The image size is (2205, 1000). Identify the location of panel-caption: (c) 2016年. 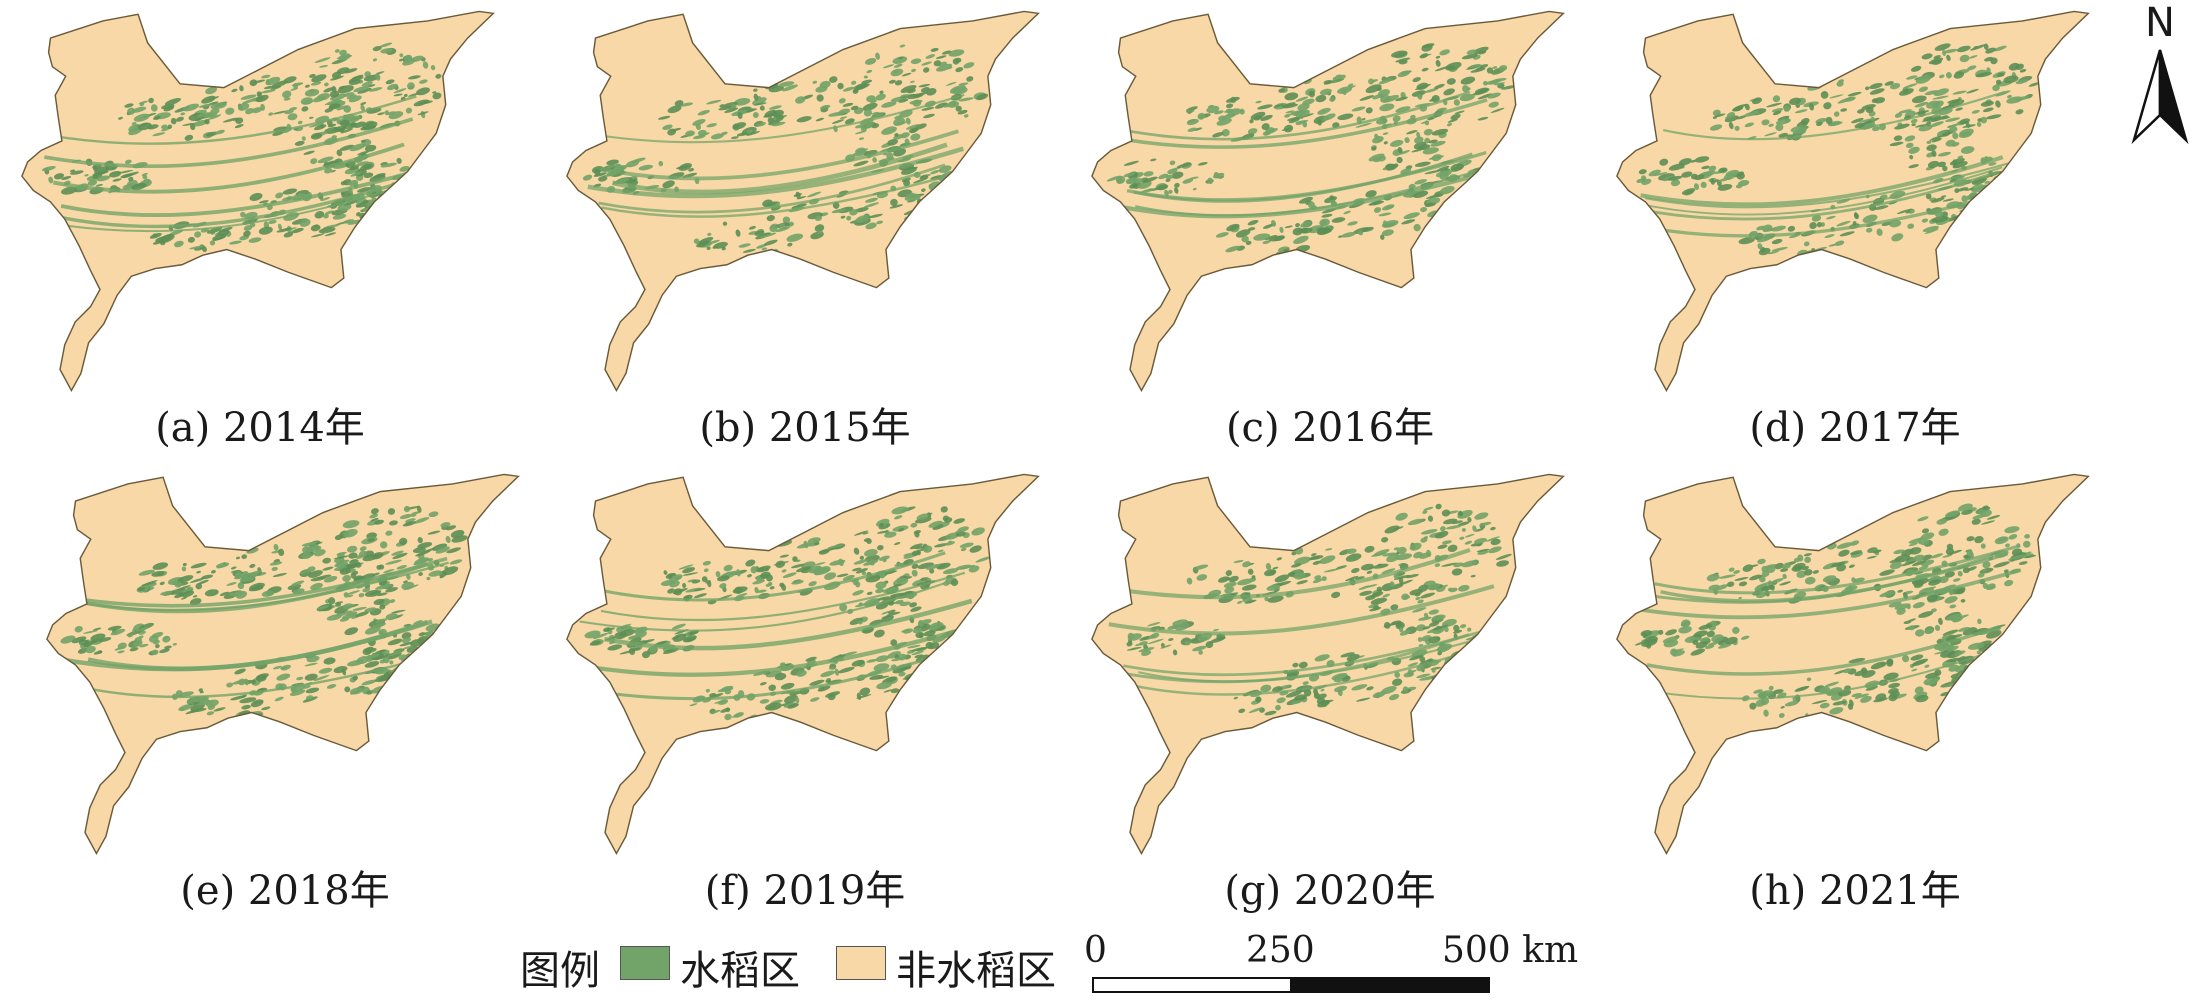
(1330, 428).